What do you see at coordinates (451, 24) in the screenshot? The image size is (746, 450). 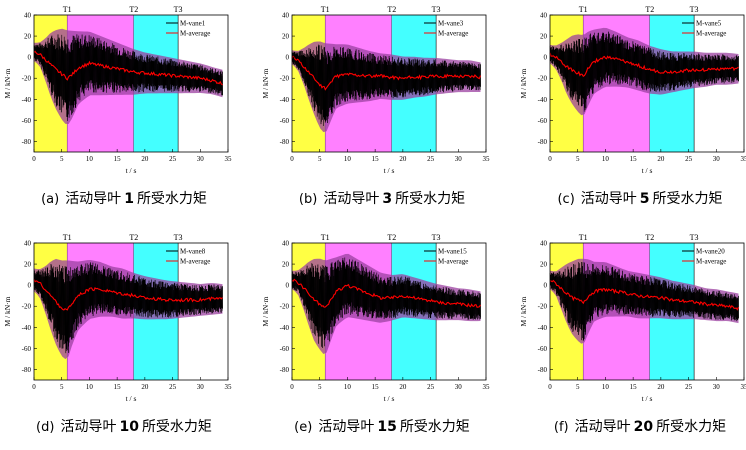 I see `legend-raw-label: M-vane3` at bounding box center [451, 24].